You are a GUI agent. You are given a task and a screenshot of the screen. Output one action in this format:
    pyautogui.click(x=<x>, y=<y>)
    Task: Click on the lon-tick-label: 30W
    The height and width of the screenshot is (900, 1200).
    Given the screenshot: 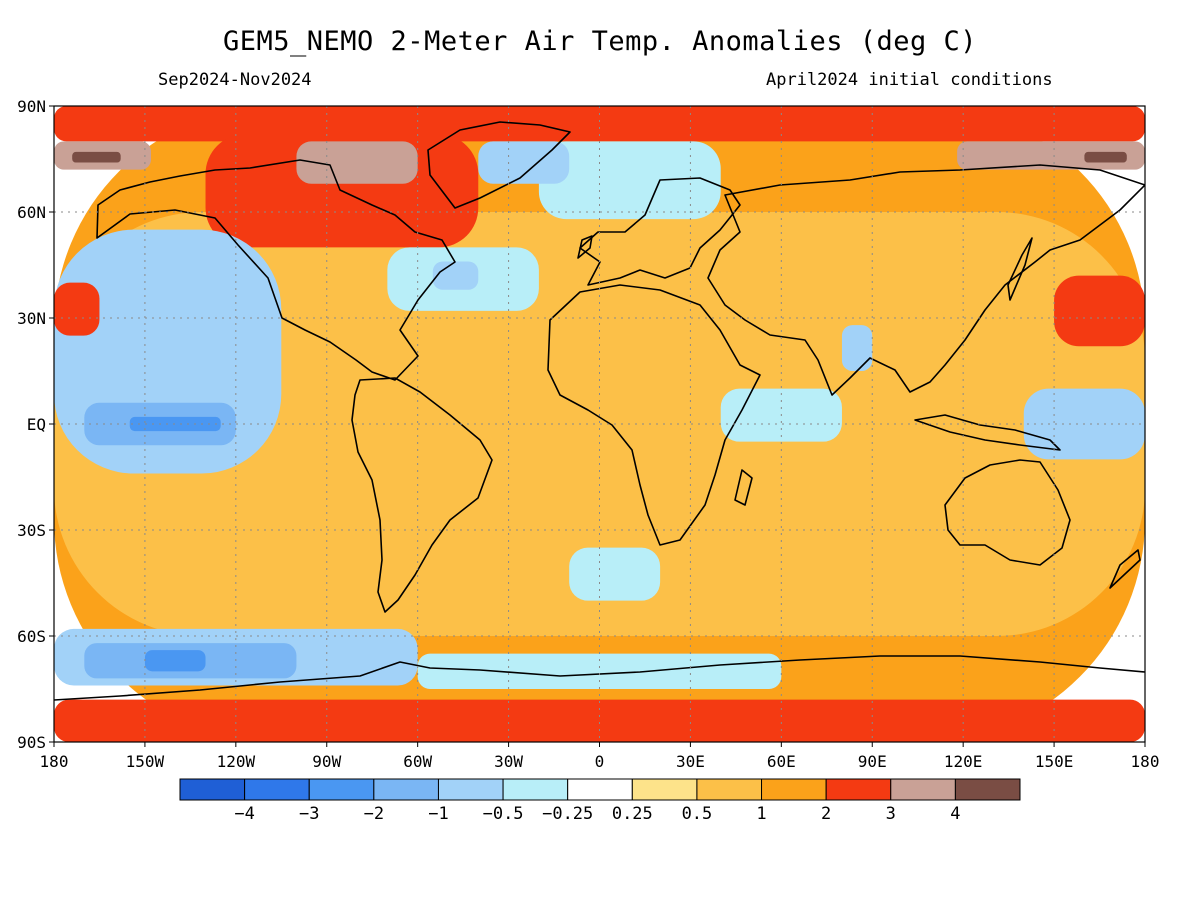 What is the action you would take?
    pyautogui.click(x=508, y=761)
    